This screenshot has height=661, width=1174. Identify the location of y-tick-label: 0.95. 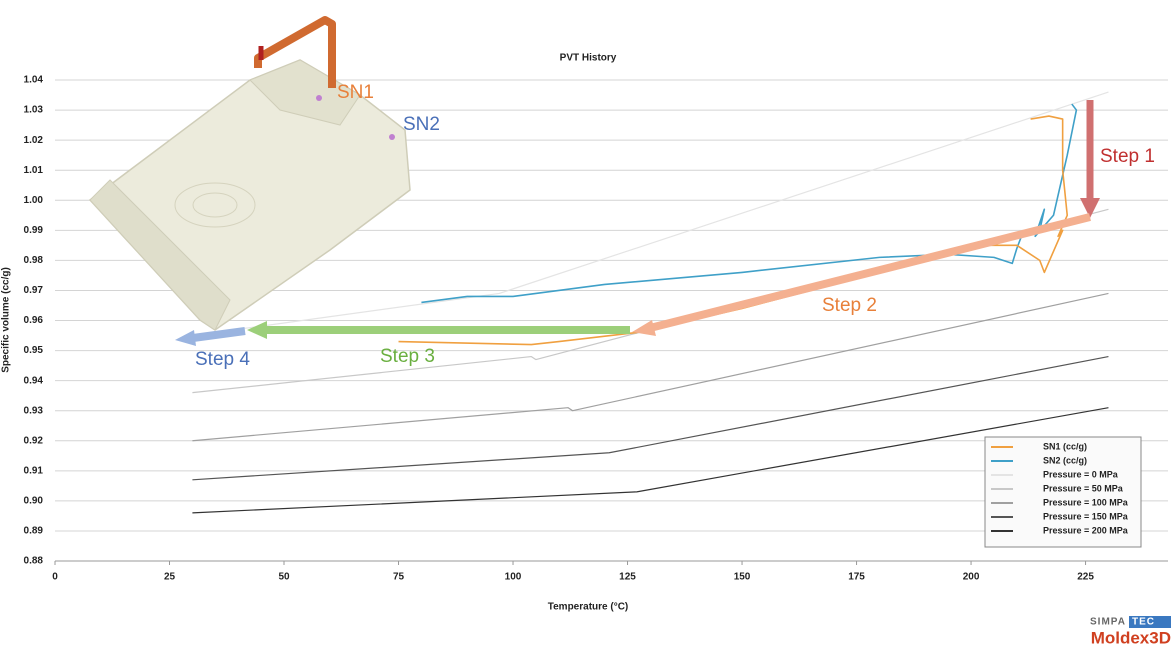
(34, 350).